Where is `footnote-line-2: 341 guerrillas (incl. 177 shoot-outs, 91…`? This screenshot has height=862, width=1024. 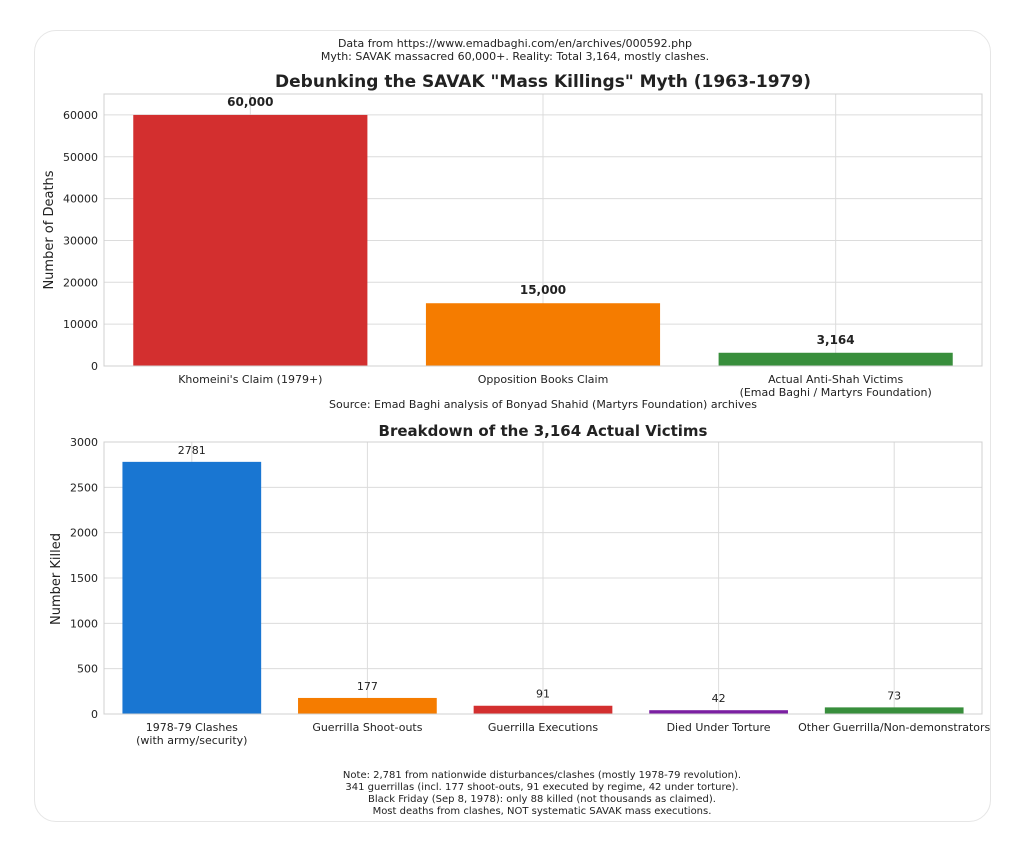
footnote-line-2: 341 guerrillas (incl. 177 shoot-outs, 91… is located at coordinates (541, 787).